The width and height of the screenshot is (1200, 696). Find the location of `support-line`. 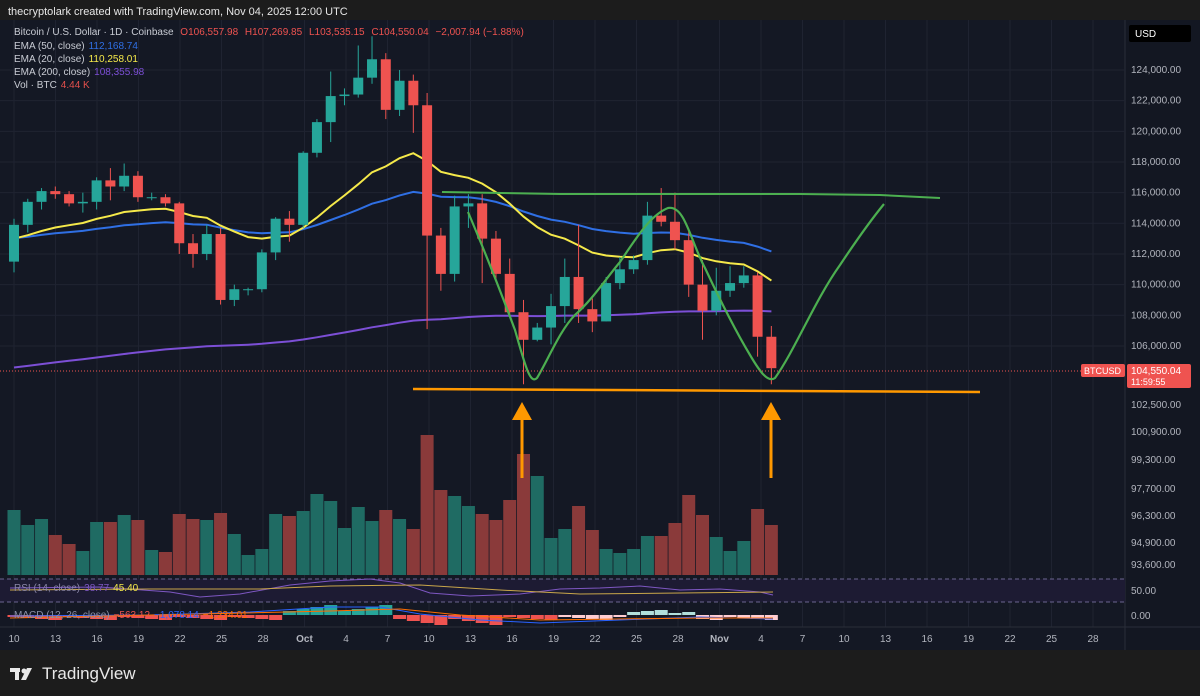

support-line is located at coordinates (696, 390).